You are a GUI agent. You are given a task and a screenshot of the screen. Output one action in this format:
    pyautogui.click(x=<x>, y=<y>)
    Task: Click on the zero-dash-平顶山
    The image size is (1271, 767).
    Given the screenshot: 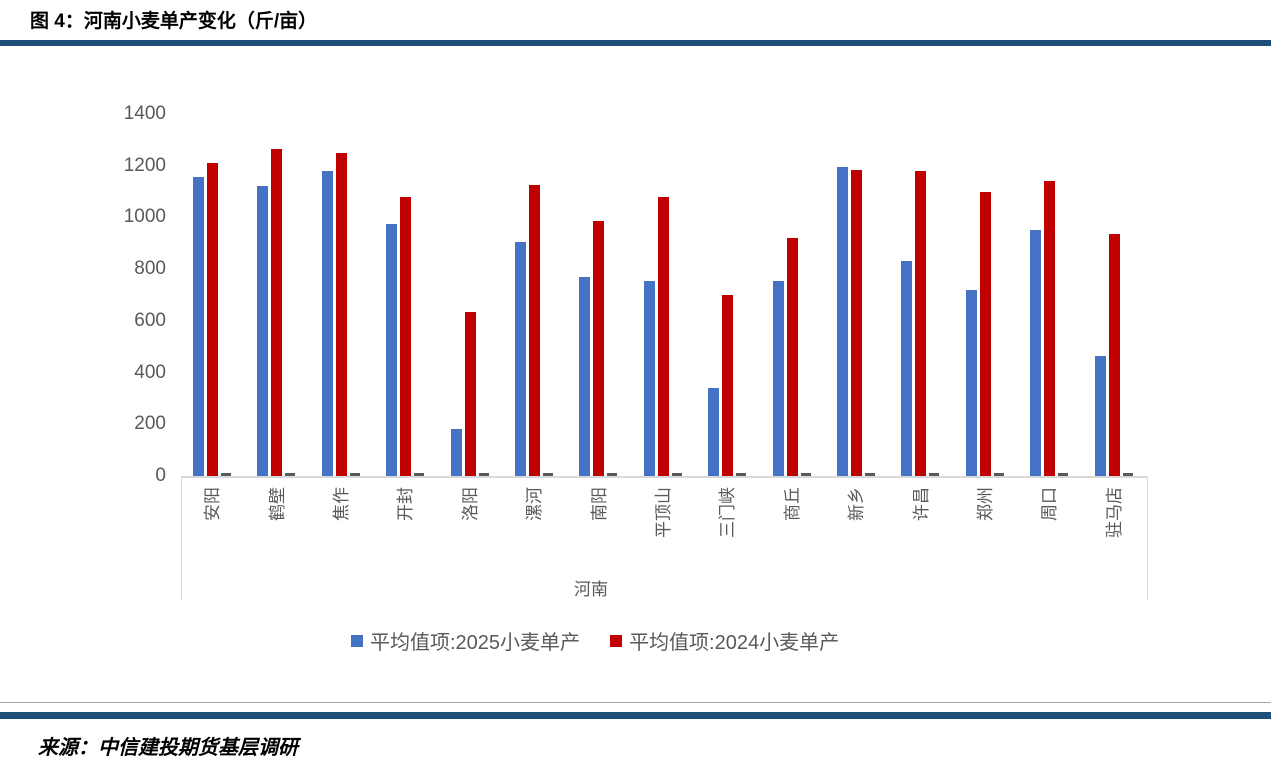 What is the action you would take?
    pyautogui.click(x=676, y=474)
    